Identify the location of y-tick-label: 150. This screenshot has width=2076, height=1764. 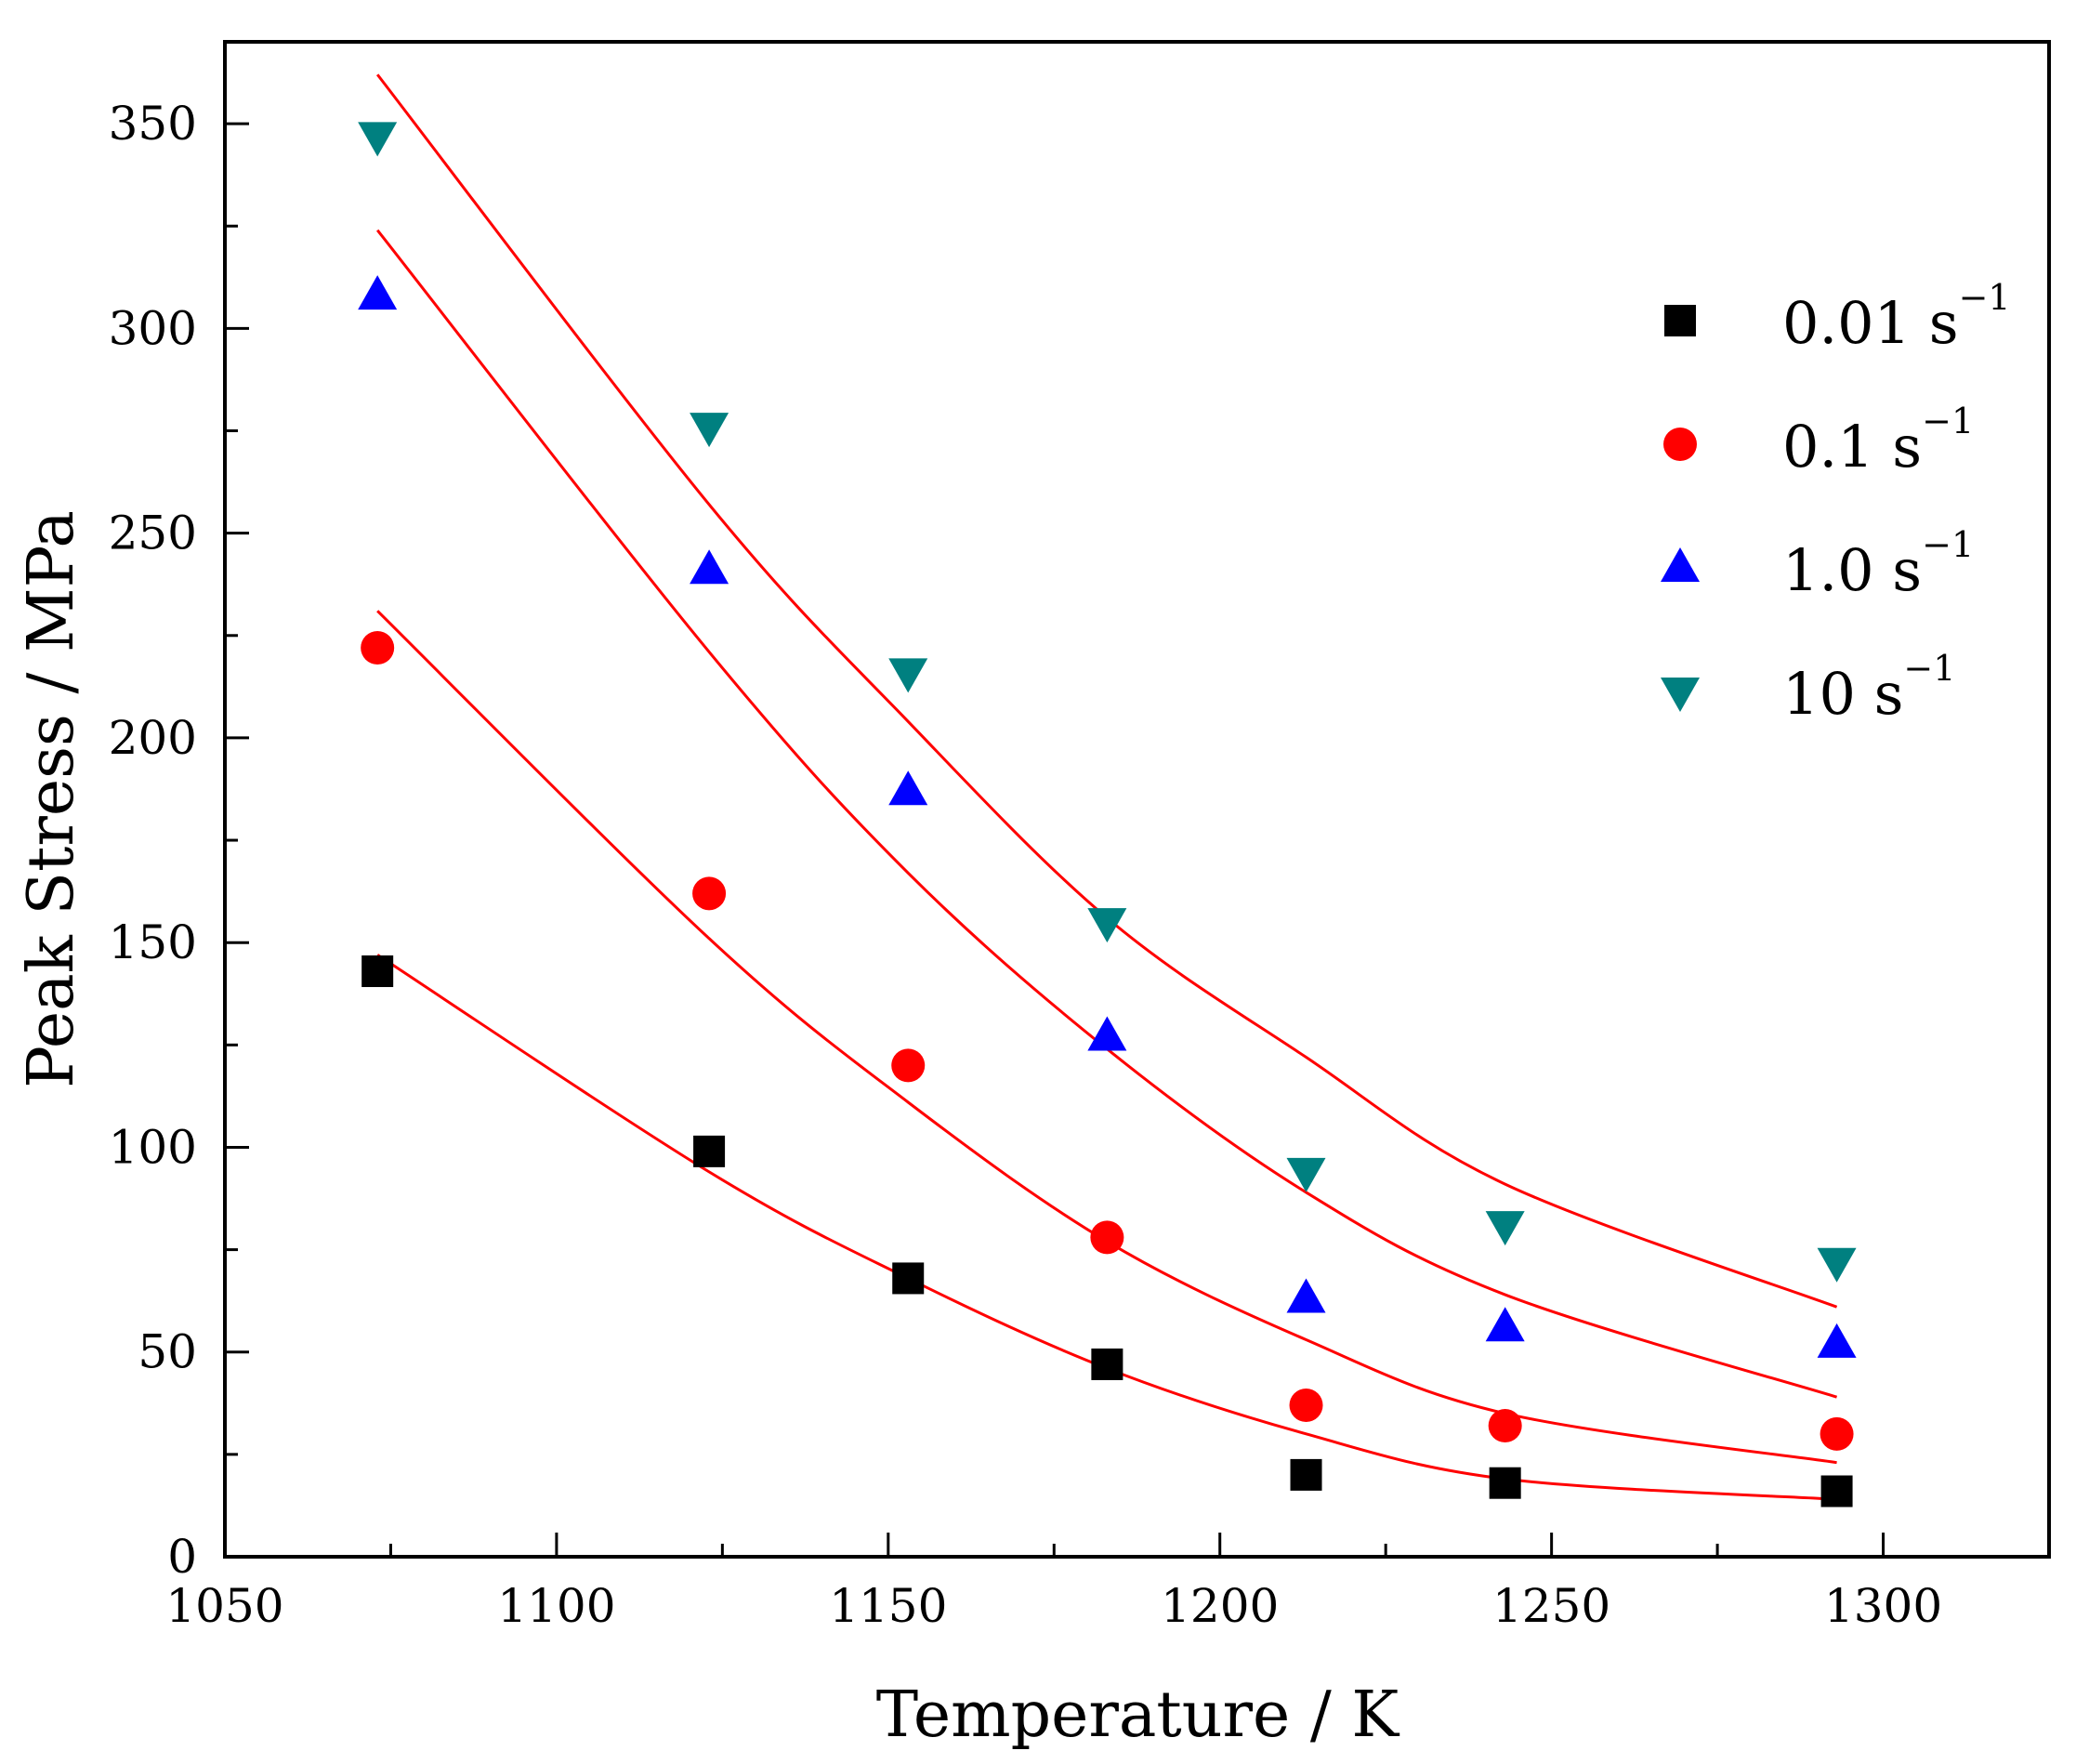
(153, 942).